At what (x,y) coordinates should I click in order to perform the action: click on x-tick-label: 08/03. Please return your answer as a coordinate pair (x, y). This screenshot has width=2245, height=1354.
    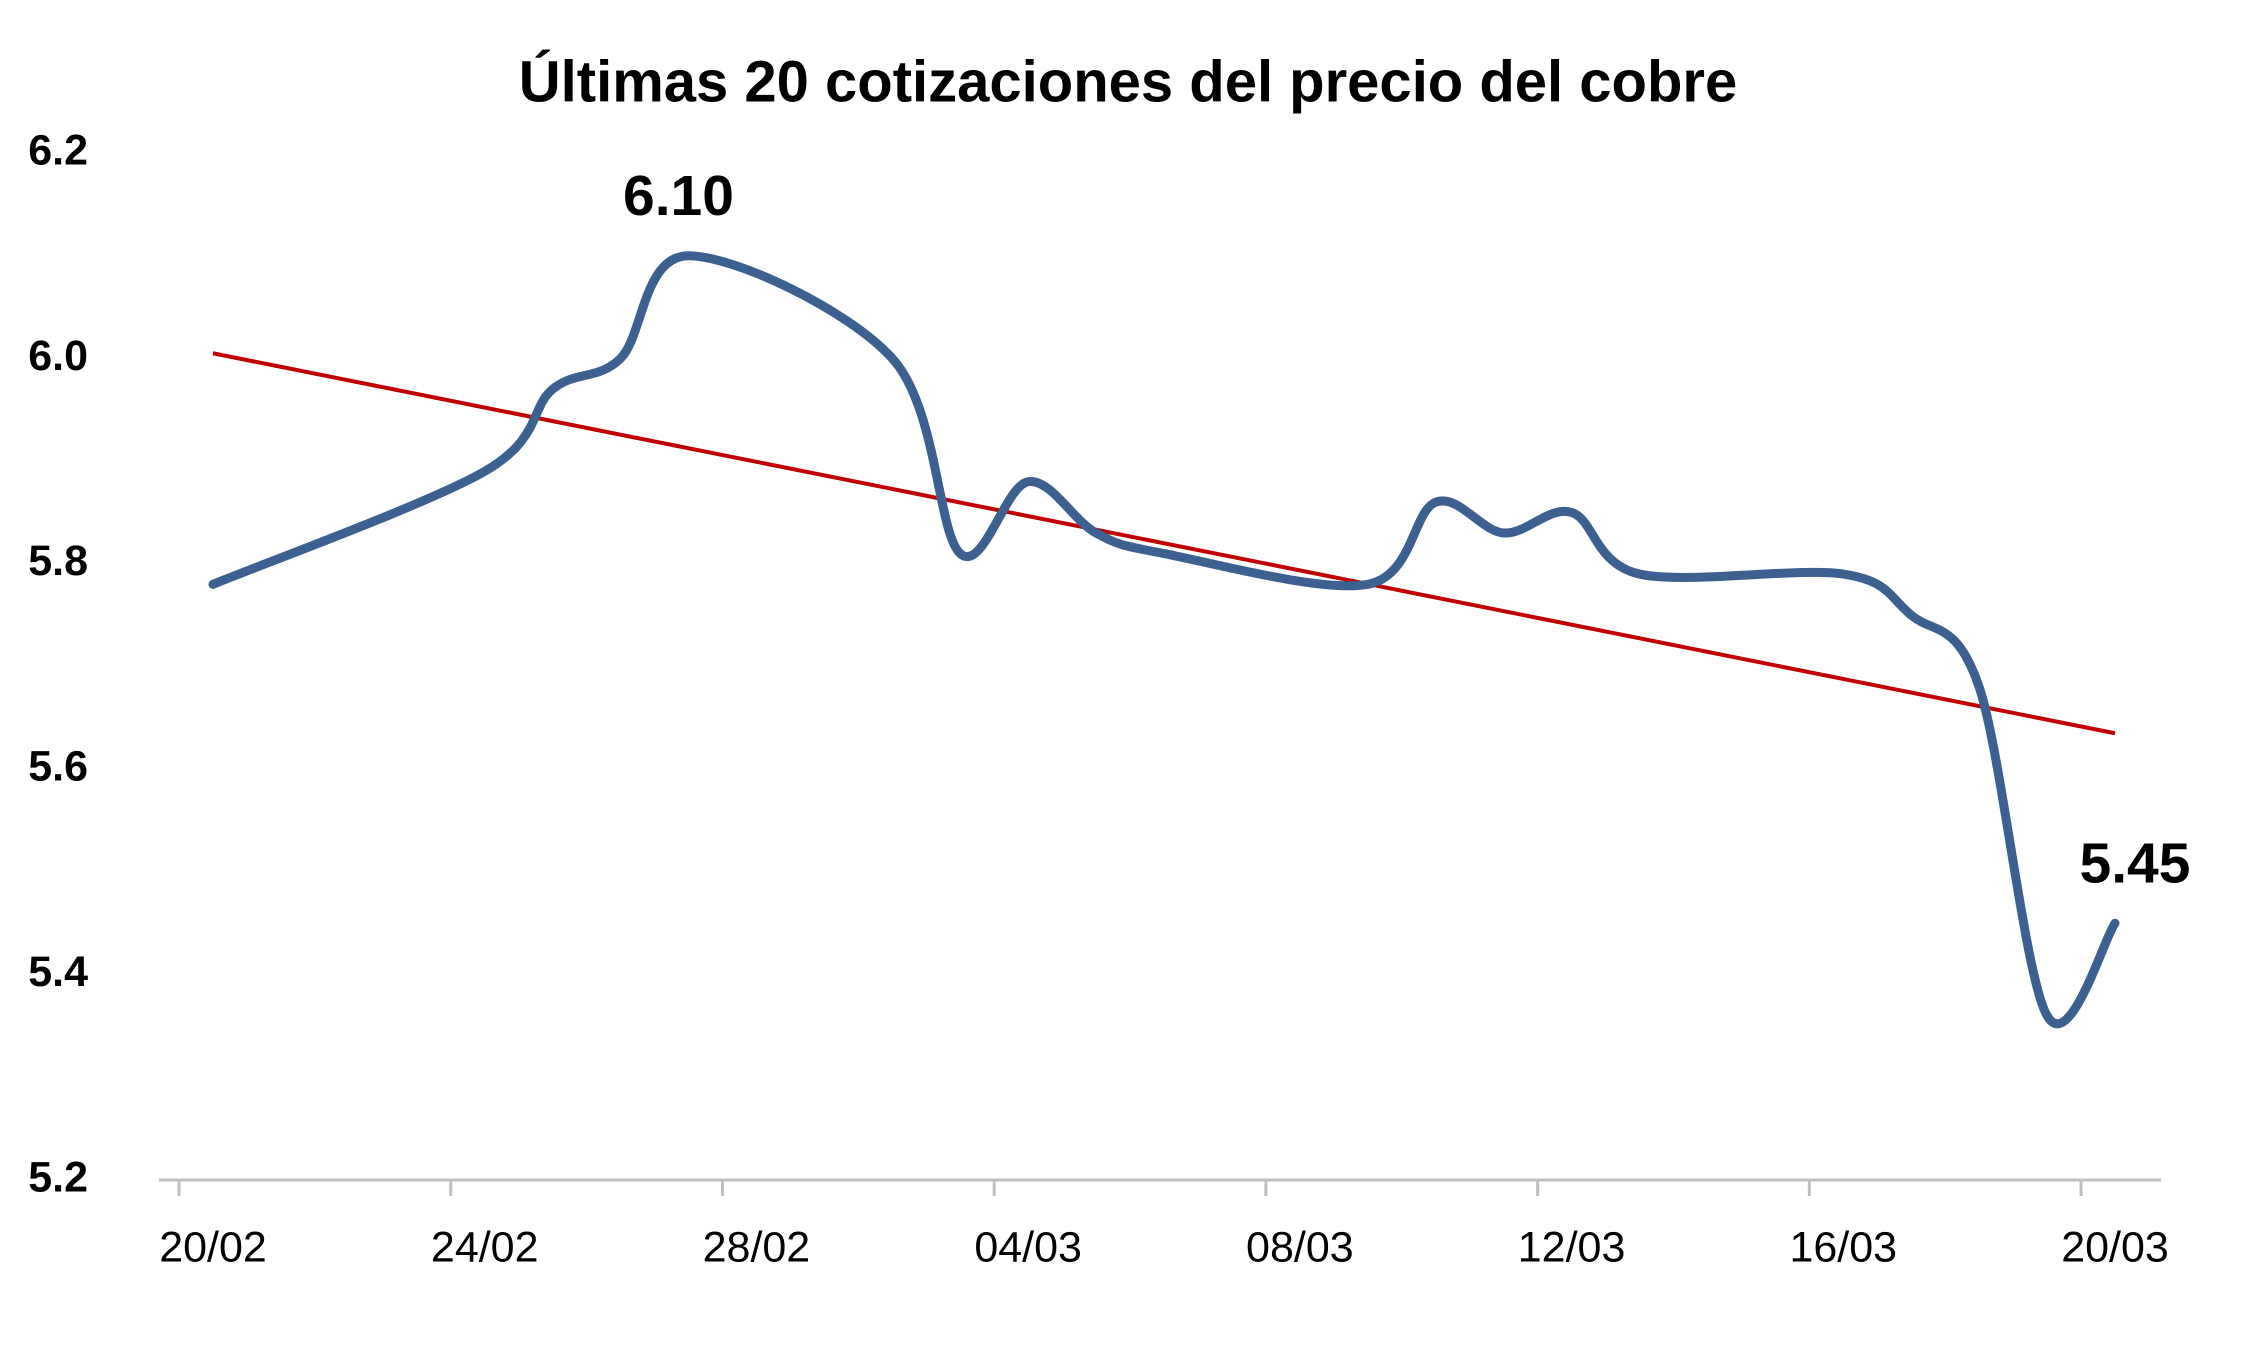
    Looking at the image, I should click on (1300, 1247).